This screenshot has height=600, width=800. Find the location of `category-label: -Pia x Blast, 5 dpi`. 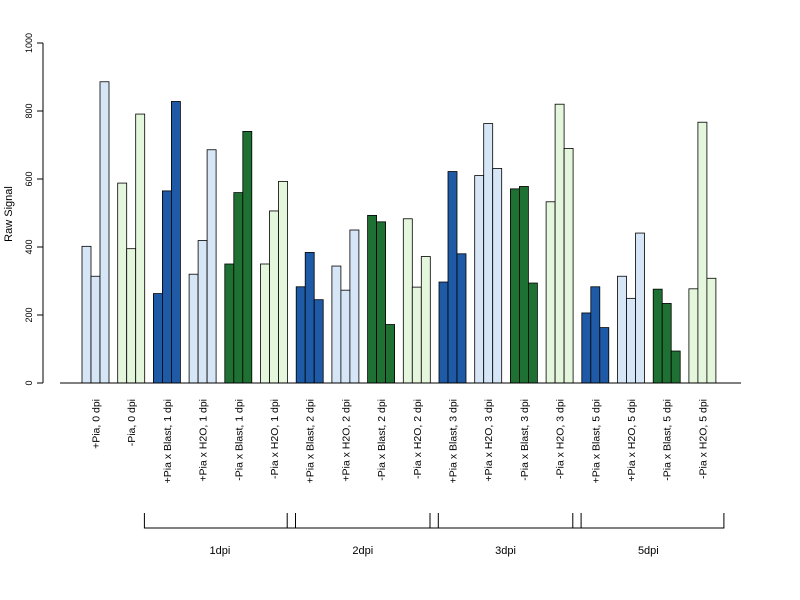

category-label: -Pia x Blast, 5 dpi is located at coordinates (668, 440).